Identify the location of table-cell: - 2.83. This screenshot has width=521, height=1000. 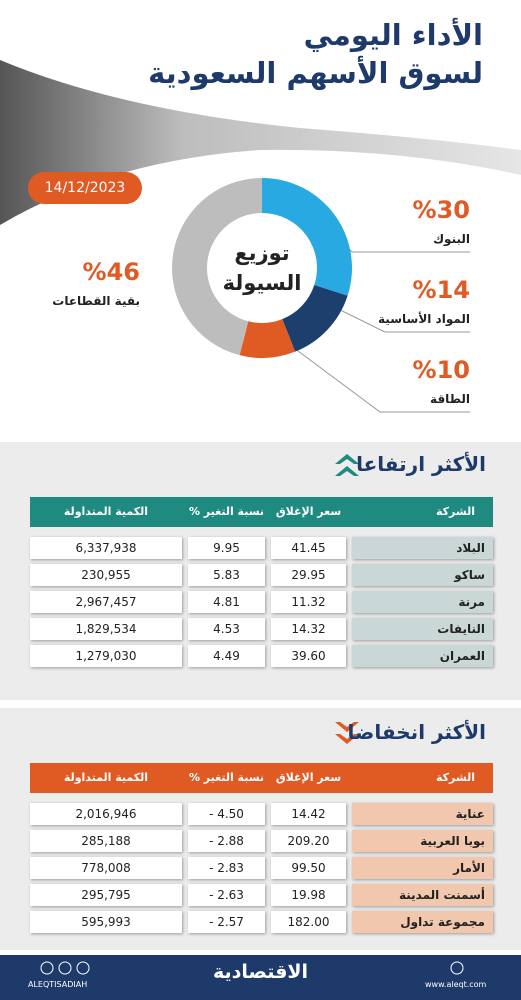
(226, 868).